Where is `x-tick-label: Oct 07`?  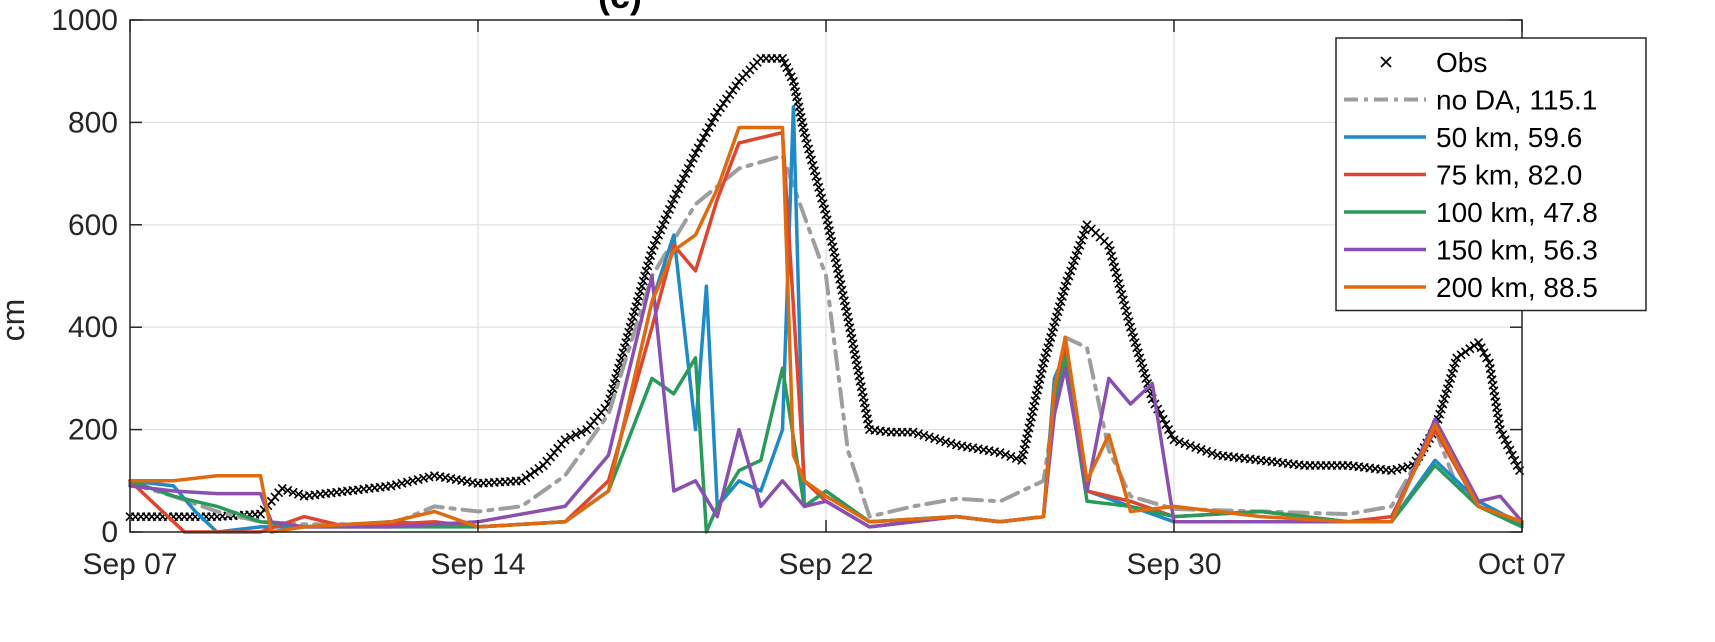
x-tick-label: Oct 07 is located at coordinates (1522, 564).